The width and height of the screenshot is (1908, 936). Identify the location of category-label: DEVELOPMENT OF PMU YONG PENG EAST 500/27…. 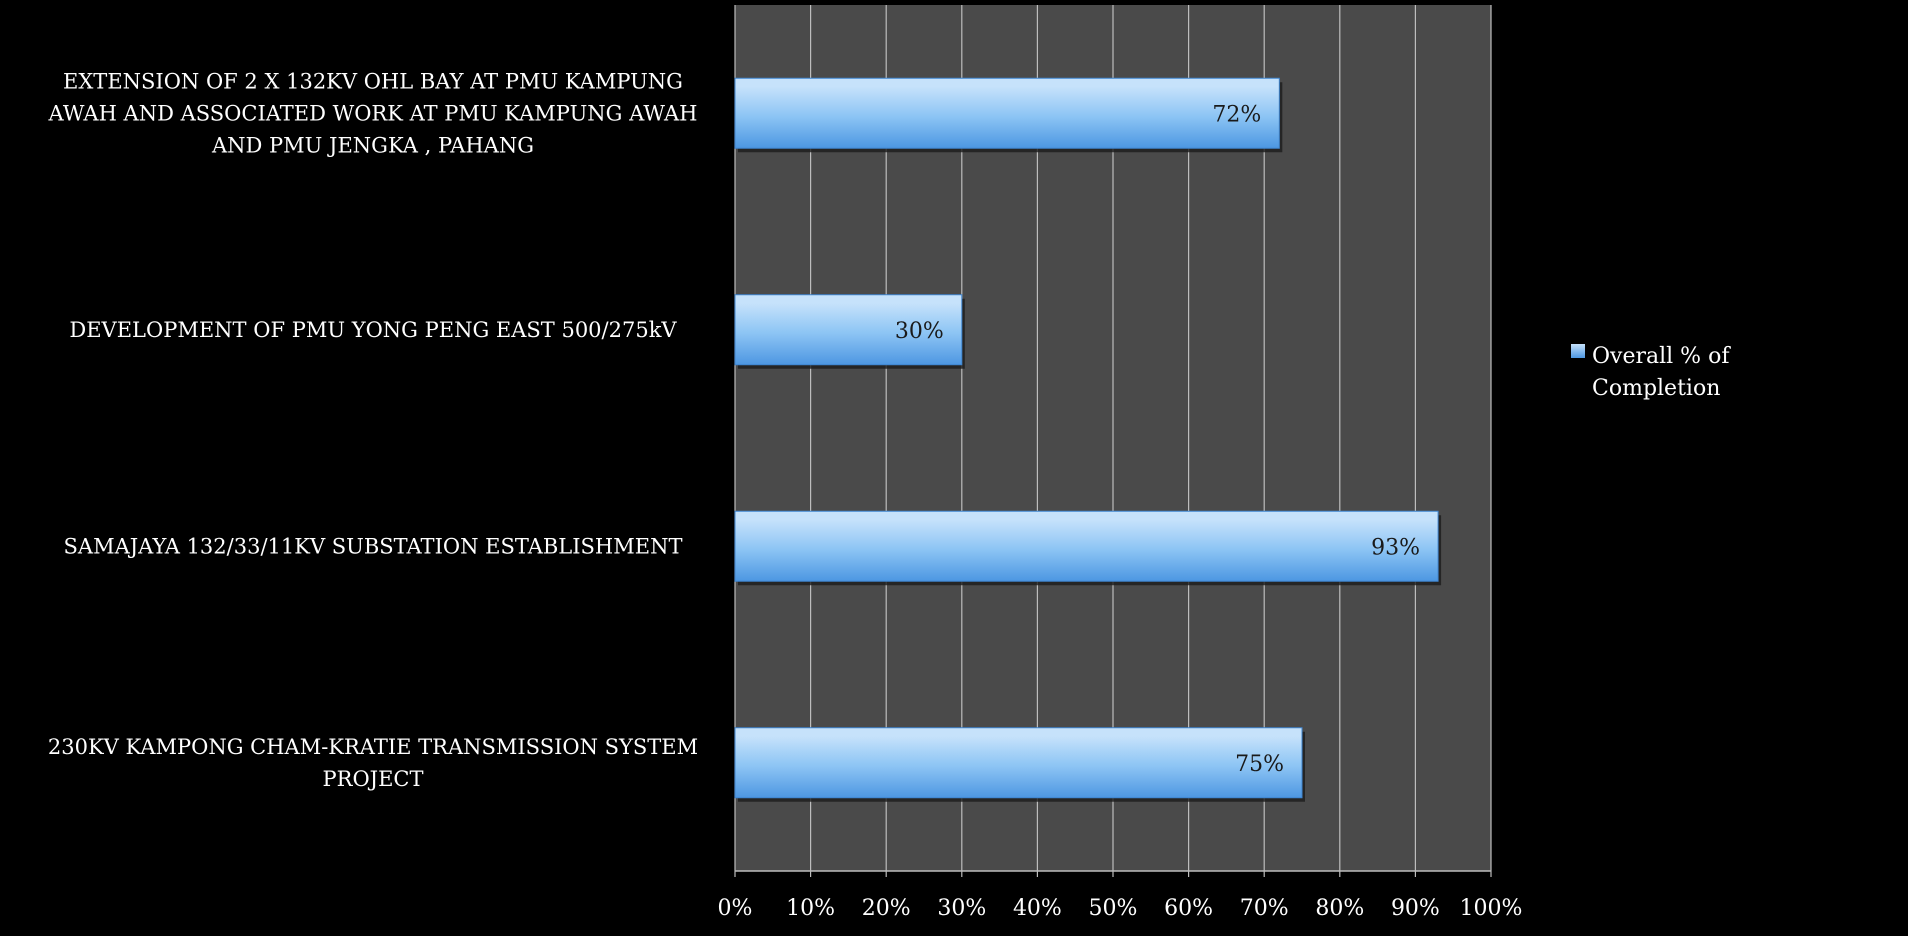
(373, 330).